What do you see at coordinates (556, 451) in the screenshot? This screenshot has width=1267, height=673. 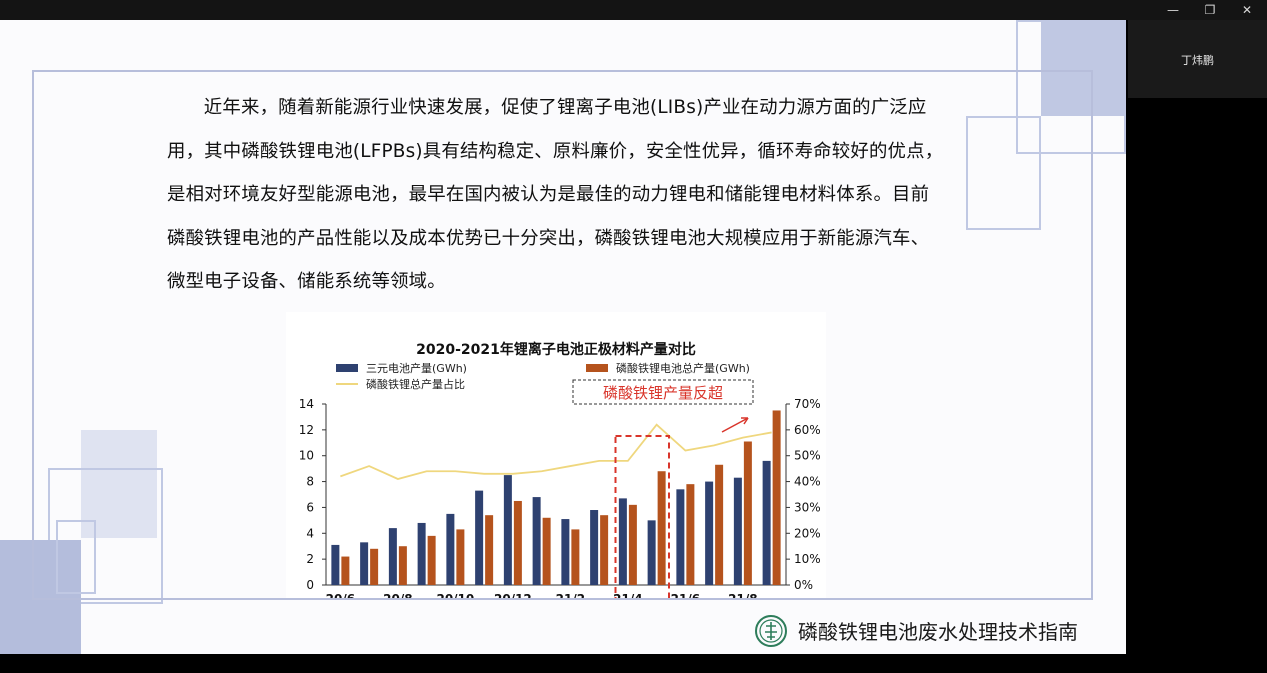 I see `series-line-share` at bounding box center [556, 451].